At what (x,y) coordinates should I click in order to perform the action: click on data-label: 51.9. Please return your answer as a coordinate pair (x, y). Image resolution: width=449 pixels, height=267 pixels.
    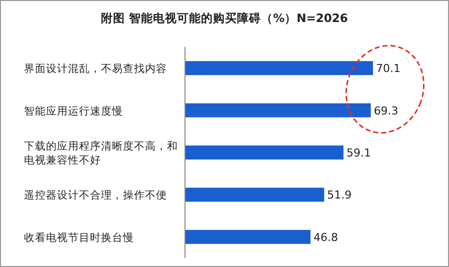
    Looking at the image, I should click on (339, 195).